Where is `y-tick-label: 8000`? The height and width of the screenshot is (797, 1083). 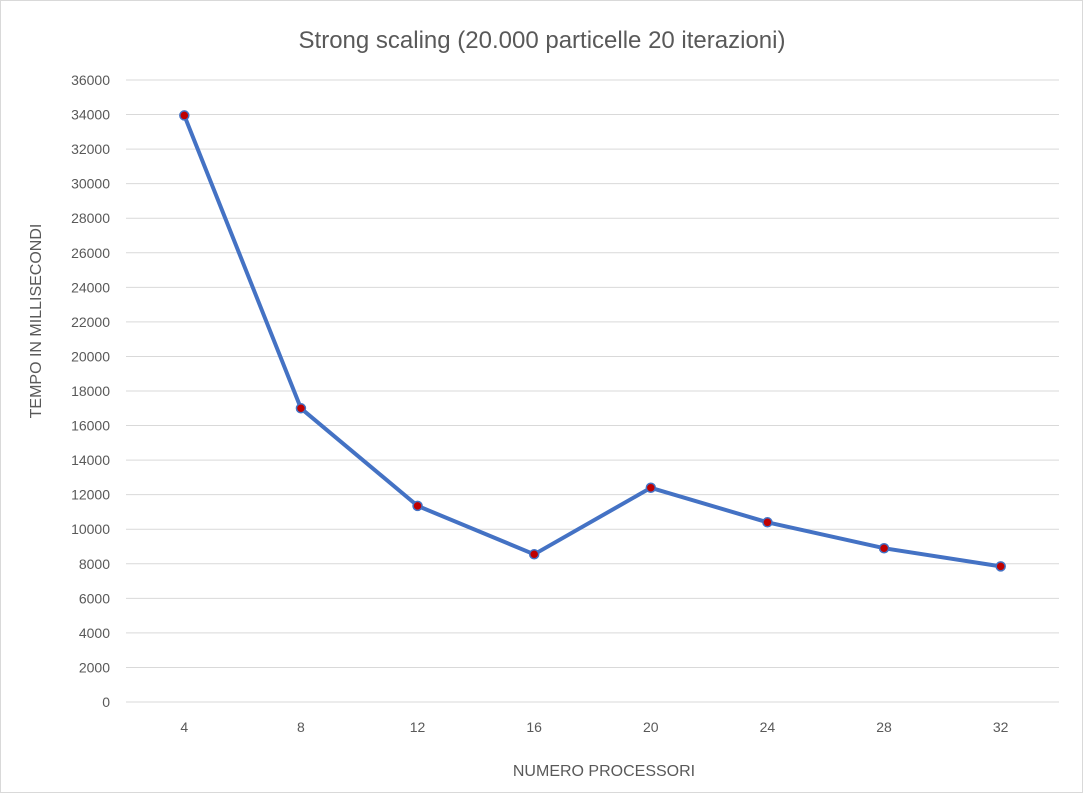
y-tick-label: 8000 is located at coordinates (94, 564).